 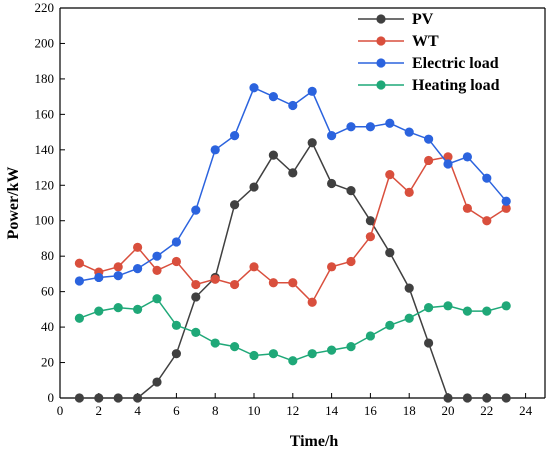 What do you see at coordinates (456, 85) in the screenshot?
I see `legend-label: Heating load` at bounding box center [456, 85].